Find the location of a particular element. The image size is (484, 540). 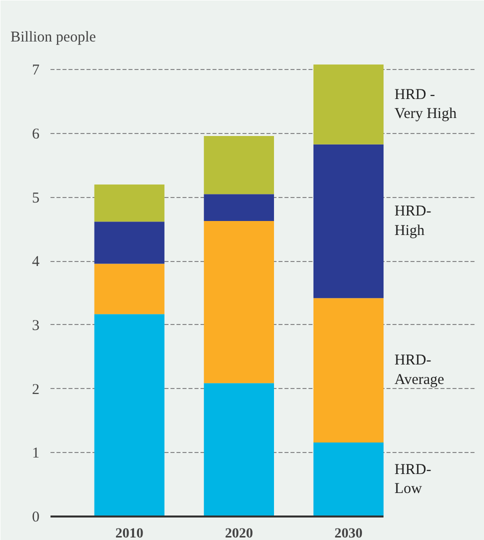

series-label: HRD- Average is located at coordinates (419, 370).